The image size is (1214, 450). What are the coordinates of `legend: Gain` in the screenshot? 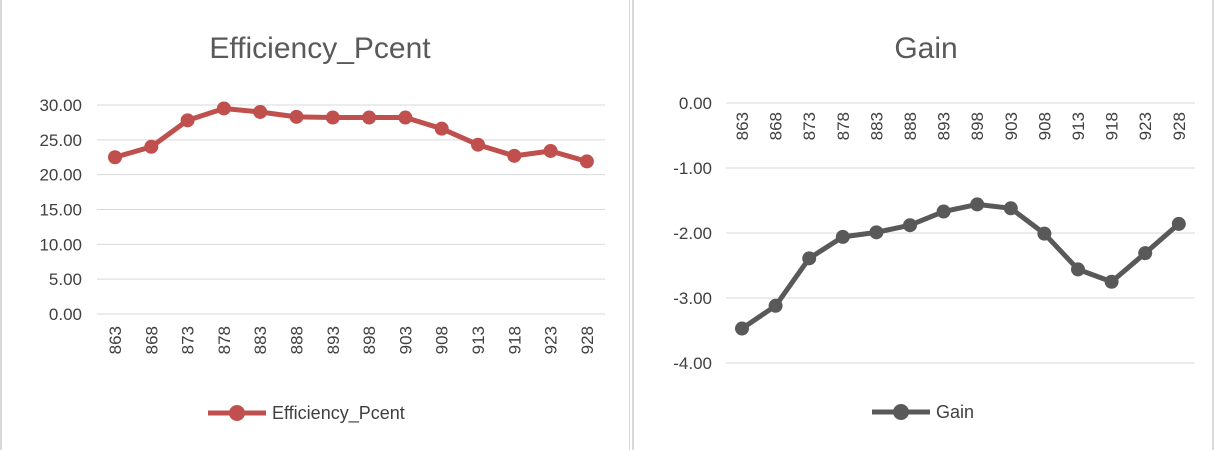 It's located at (923, 412).